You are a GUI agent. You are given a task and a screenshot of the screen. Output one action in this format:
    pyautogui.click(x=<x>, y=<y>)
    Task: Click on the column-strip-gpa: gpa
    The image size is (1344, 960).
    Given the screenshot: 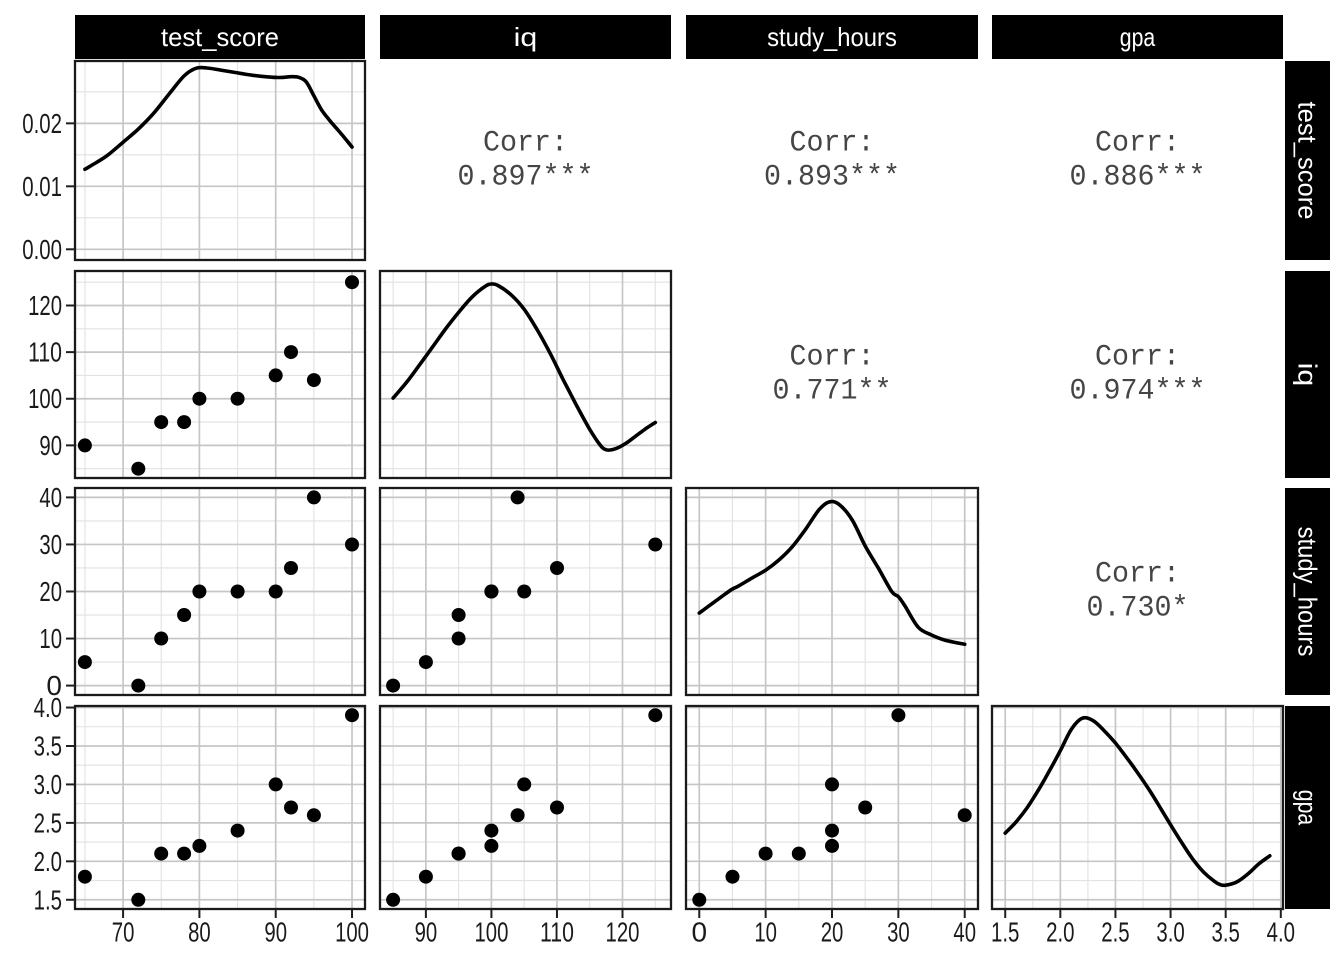 What is the action you would take?
    pyautogui.click(x=1137, y=37)
    